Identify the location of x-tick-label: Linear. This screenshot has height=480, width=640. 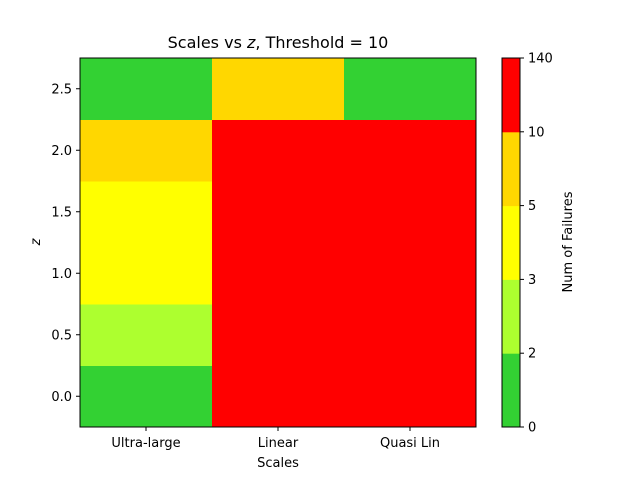
(278, 443).